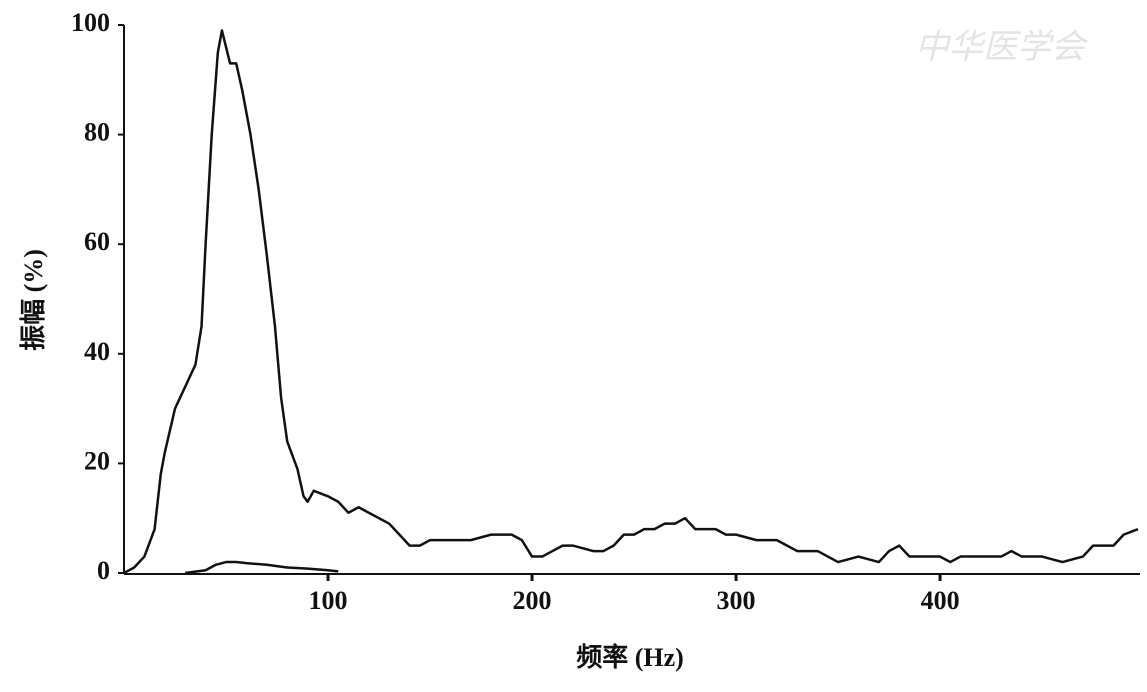  Describe the element at coordinates (97, 241) in the screenshot. I see `y-tick-label: 60` at that location.